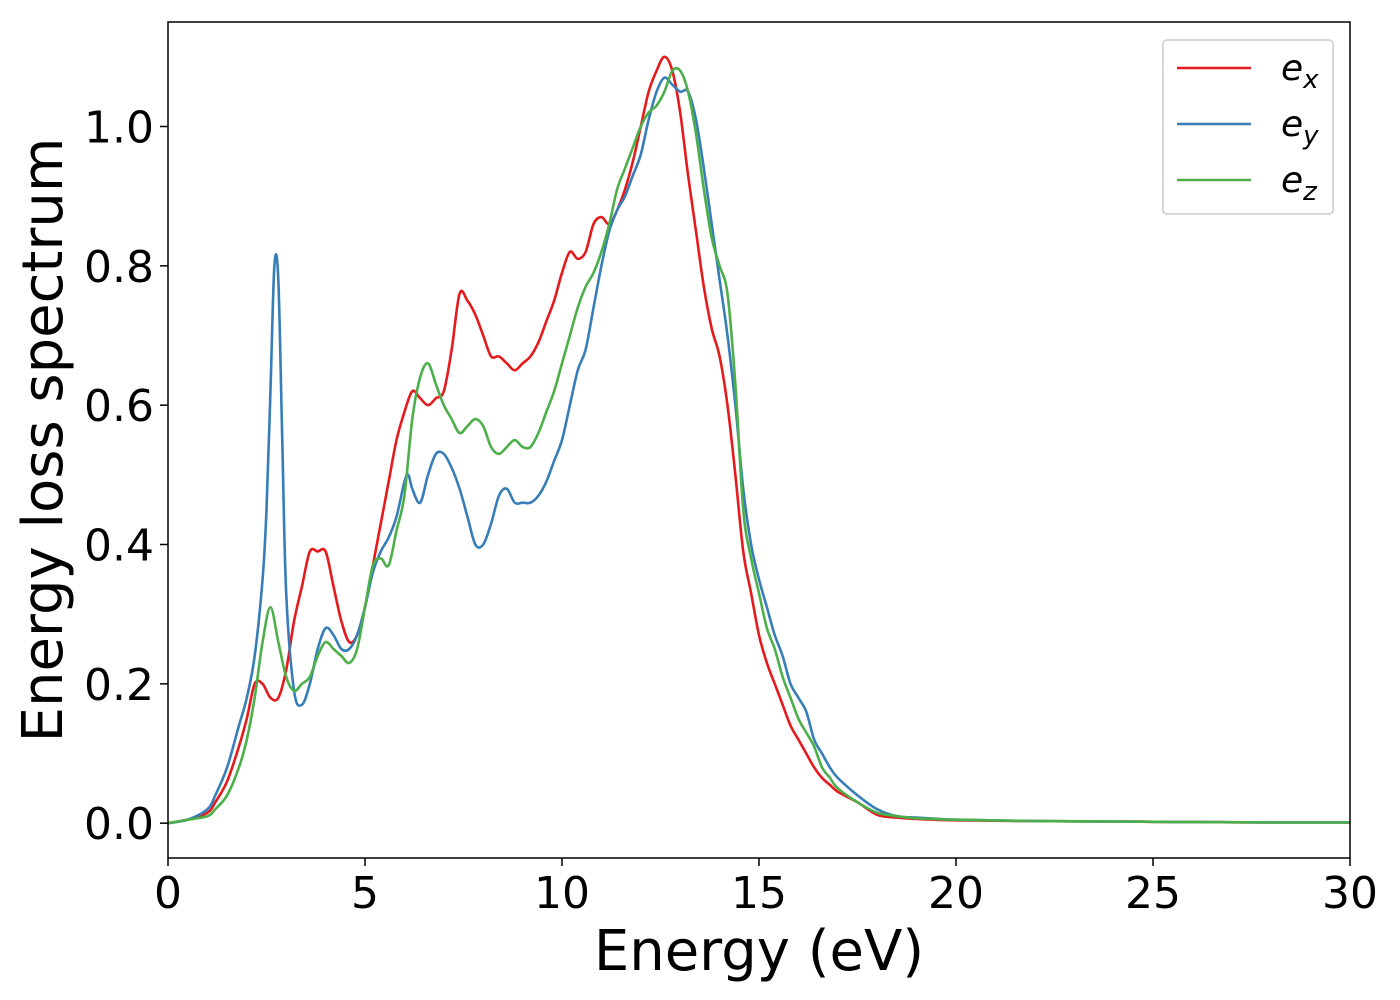 The height and width of the screenshot is (1000, 1400). What do you see at coordinates (119, 128) in the screenshot?
I see `y-tick-label: 1.0` at bounding box center [119, 128].